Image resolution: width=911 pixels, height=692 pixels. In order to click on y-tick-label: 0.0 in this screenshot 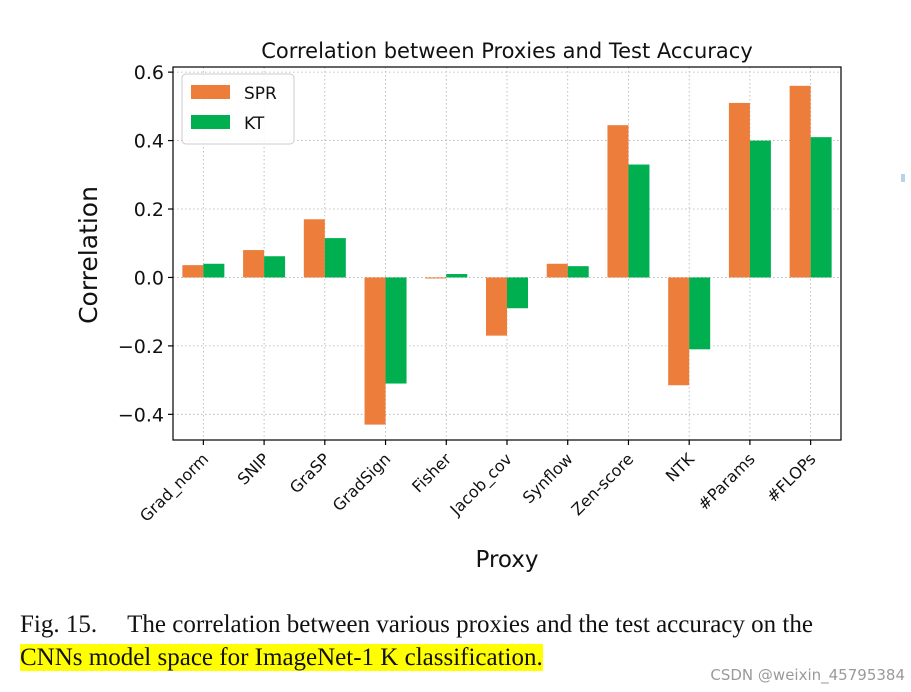, I will do `click(149, 278)`.